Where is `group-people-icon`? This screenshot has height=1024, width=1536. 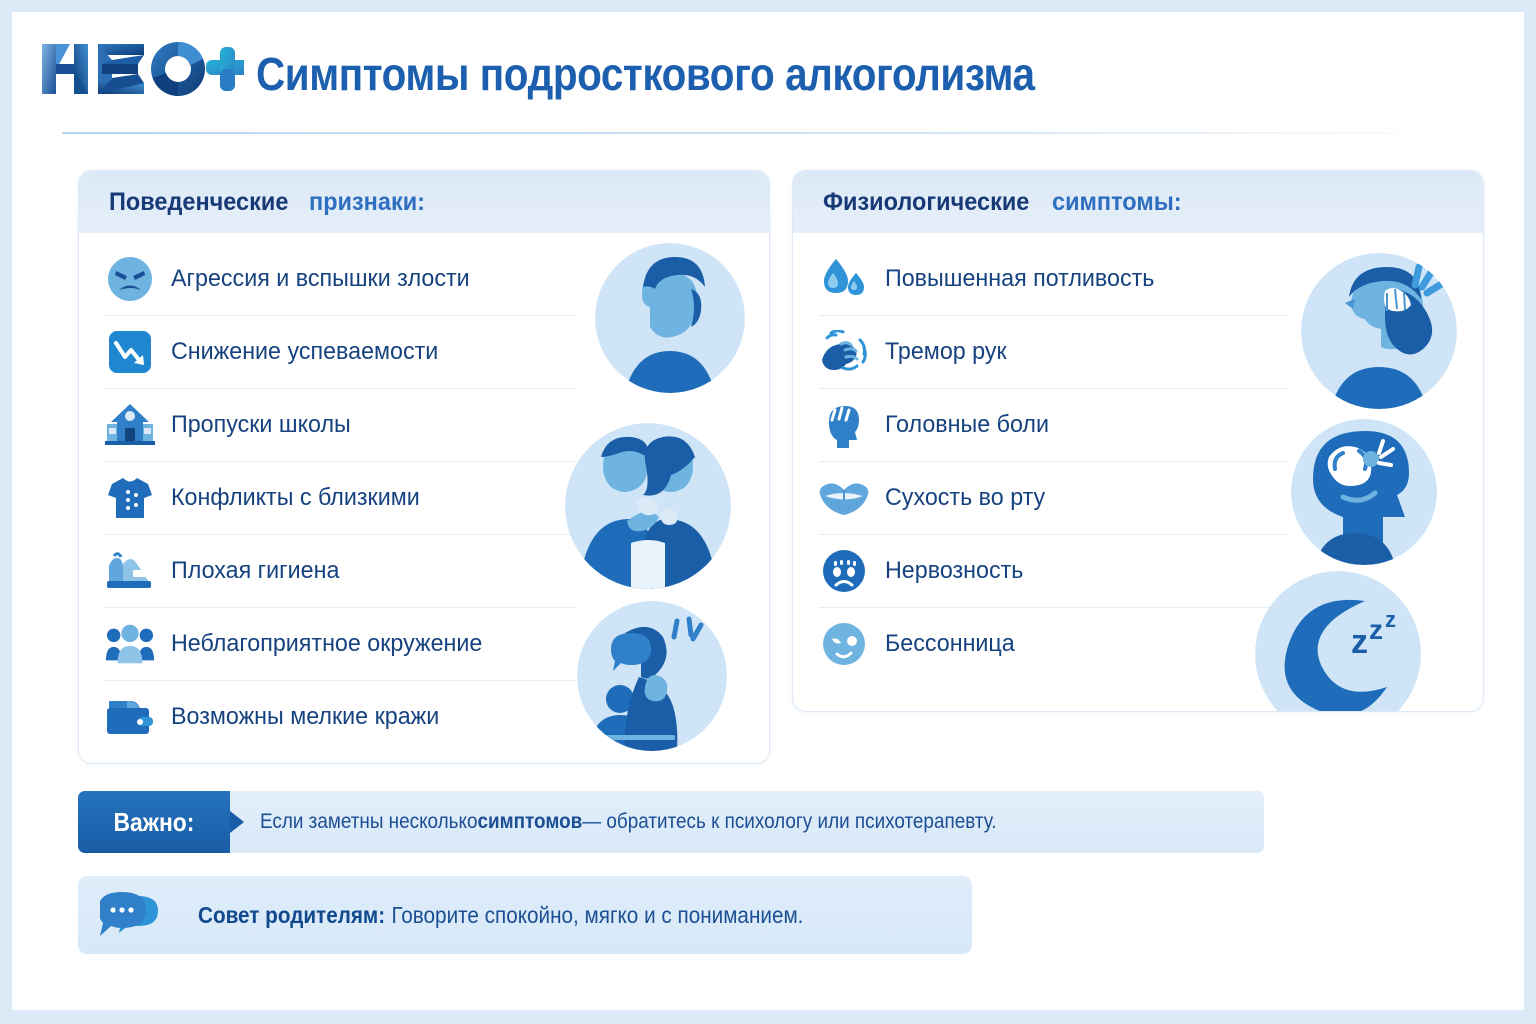 group-people-icon is located at coordinates (130, 644).